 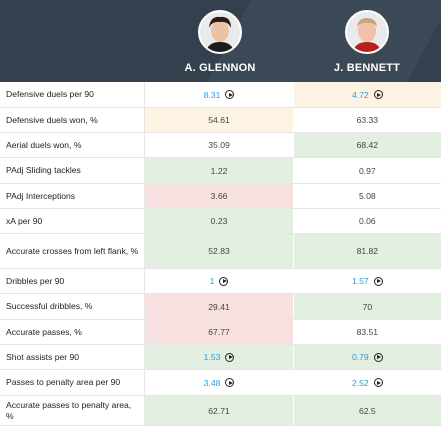 I want to click on player-2-value-cell: 0.97, so click(x=367, y=170).